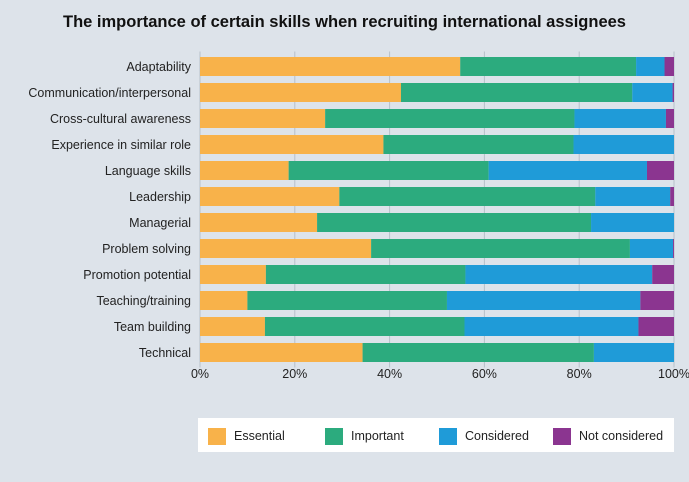  What do you see at coordinates (109, 93) in the screenshot?
I see `category-label: Communication/interpersonal` at bounding box center [109, 93].